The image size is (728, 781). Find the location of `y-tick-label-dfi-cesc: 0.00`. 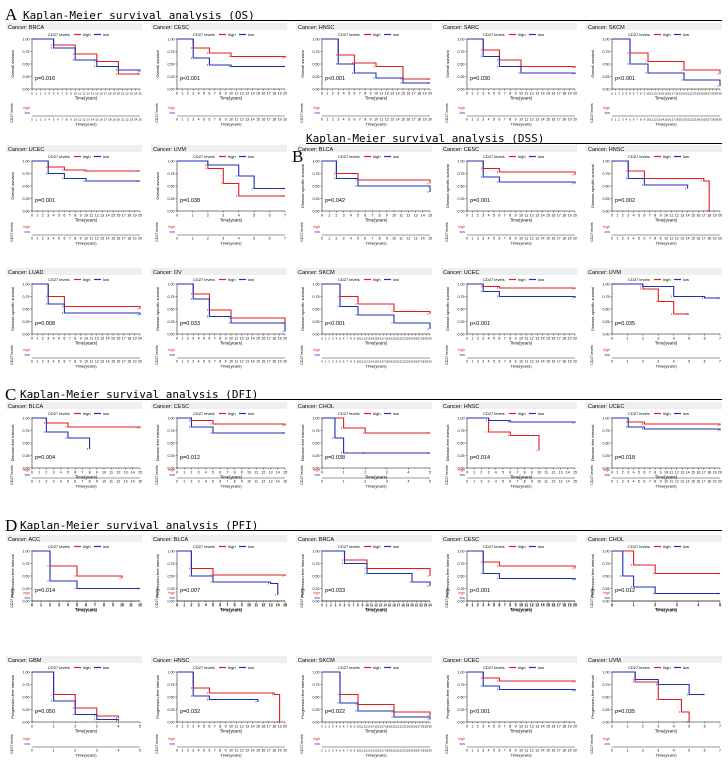

y-tick-label-dfi-cesc: 0.00 is located at coordinates (171, 468).